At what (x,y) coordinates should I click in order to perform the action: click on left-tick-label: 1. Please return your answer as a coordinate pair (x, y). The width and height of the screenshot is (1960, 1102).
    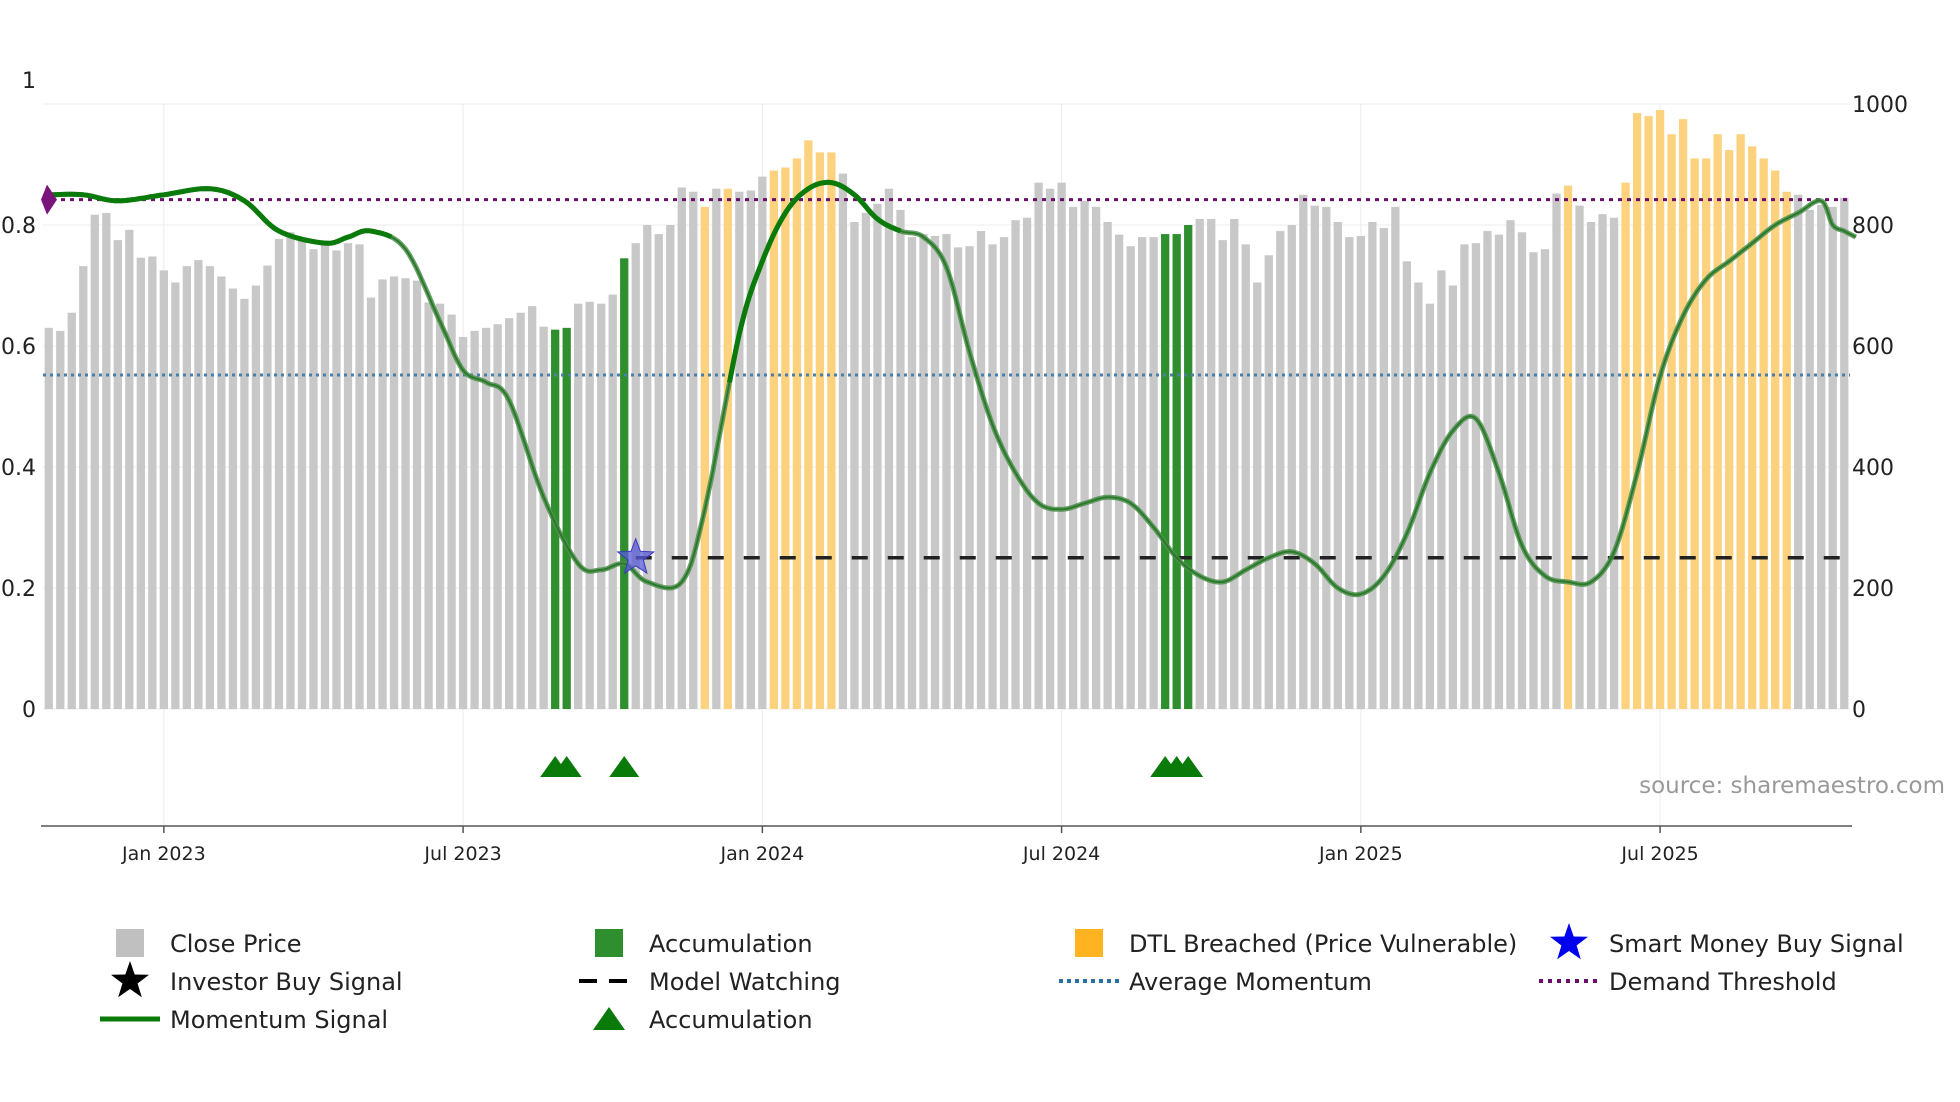
    Looking at the image, I should click on (29, 81).